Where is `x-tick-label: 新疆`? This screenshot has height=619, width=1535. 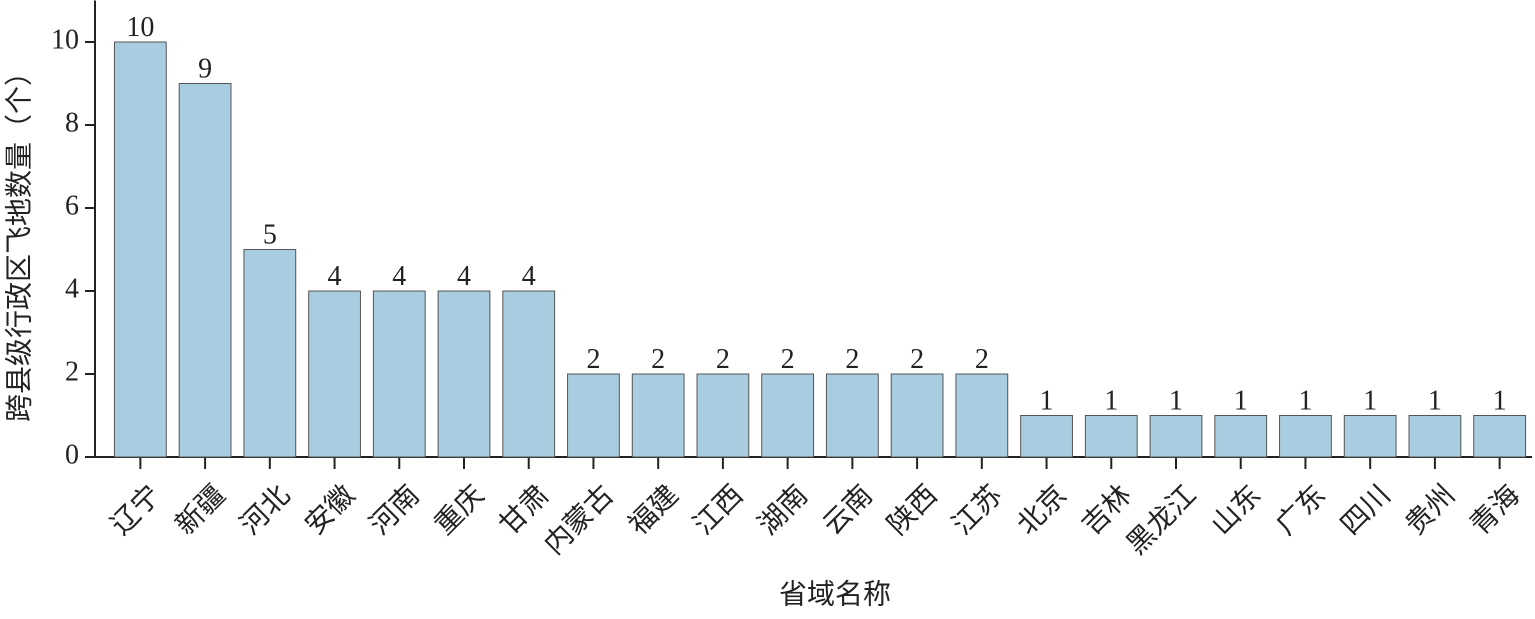 x-tick-label: 新疆 is located at coordinates (200, 510).